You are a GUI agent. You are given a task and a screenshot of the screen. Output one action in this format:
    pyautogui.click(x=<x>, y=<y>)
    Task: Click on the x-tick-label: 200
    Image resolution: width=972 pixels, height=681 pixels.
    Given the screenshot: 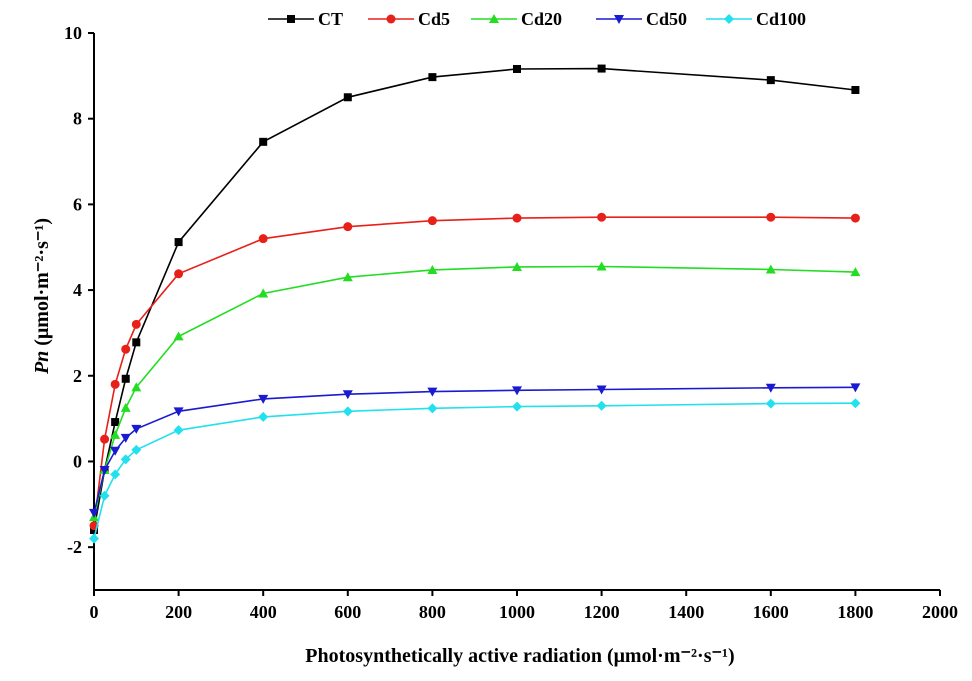 What is the action you would take?
    pyautogui.click(x=178, y=612)
    